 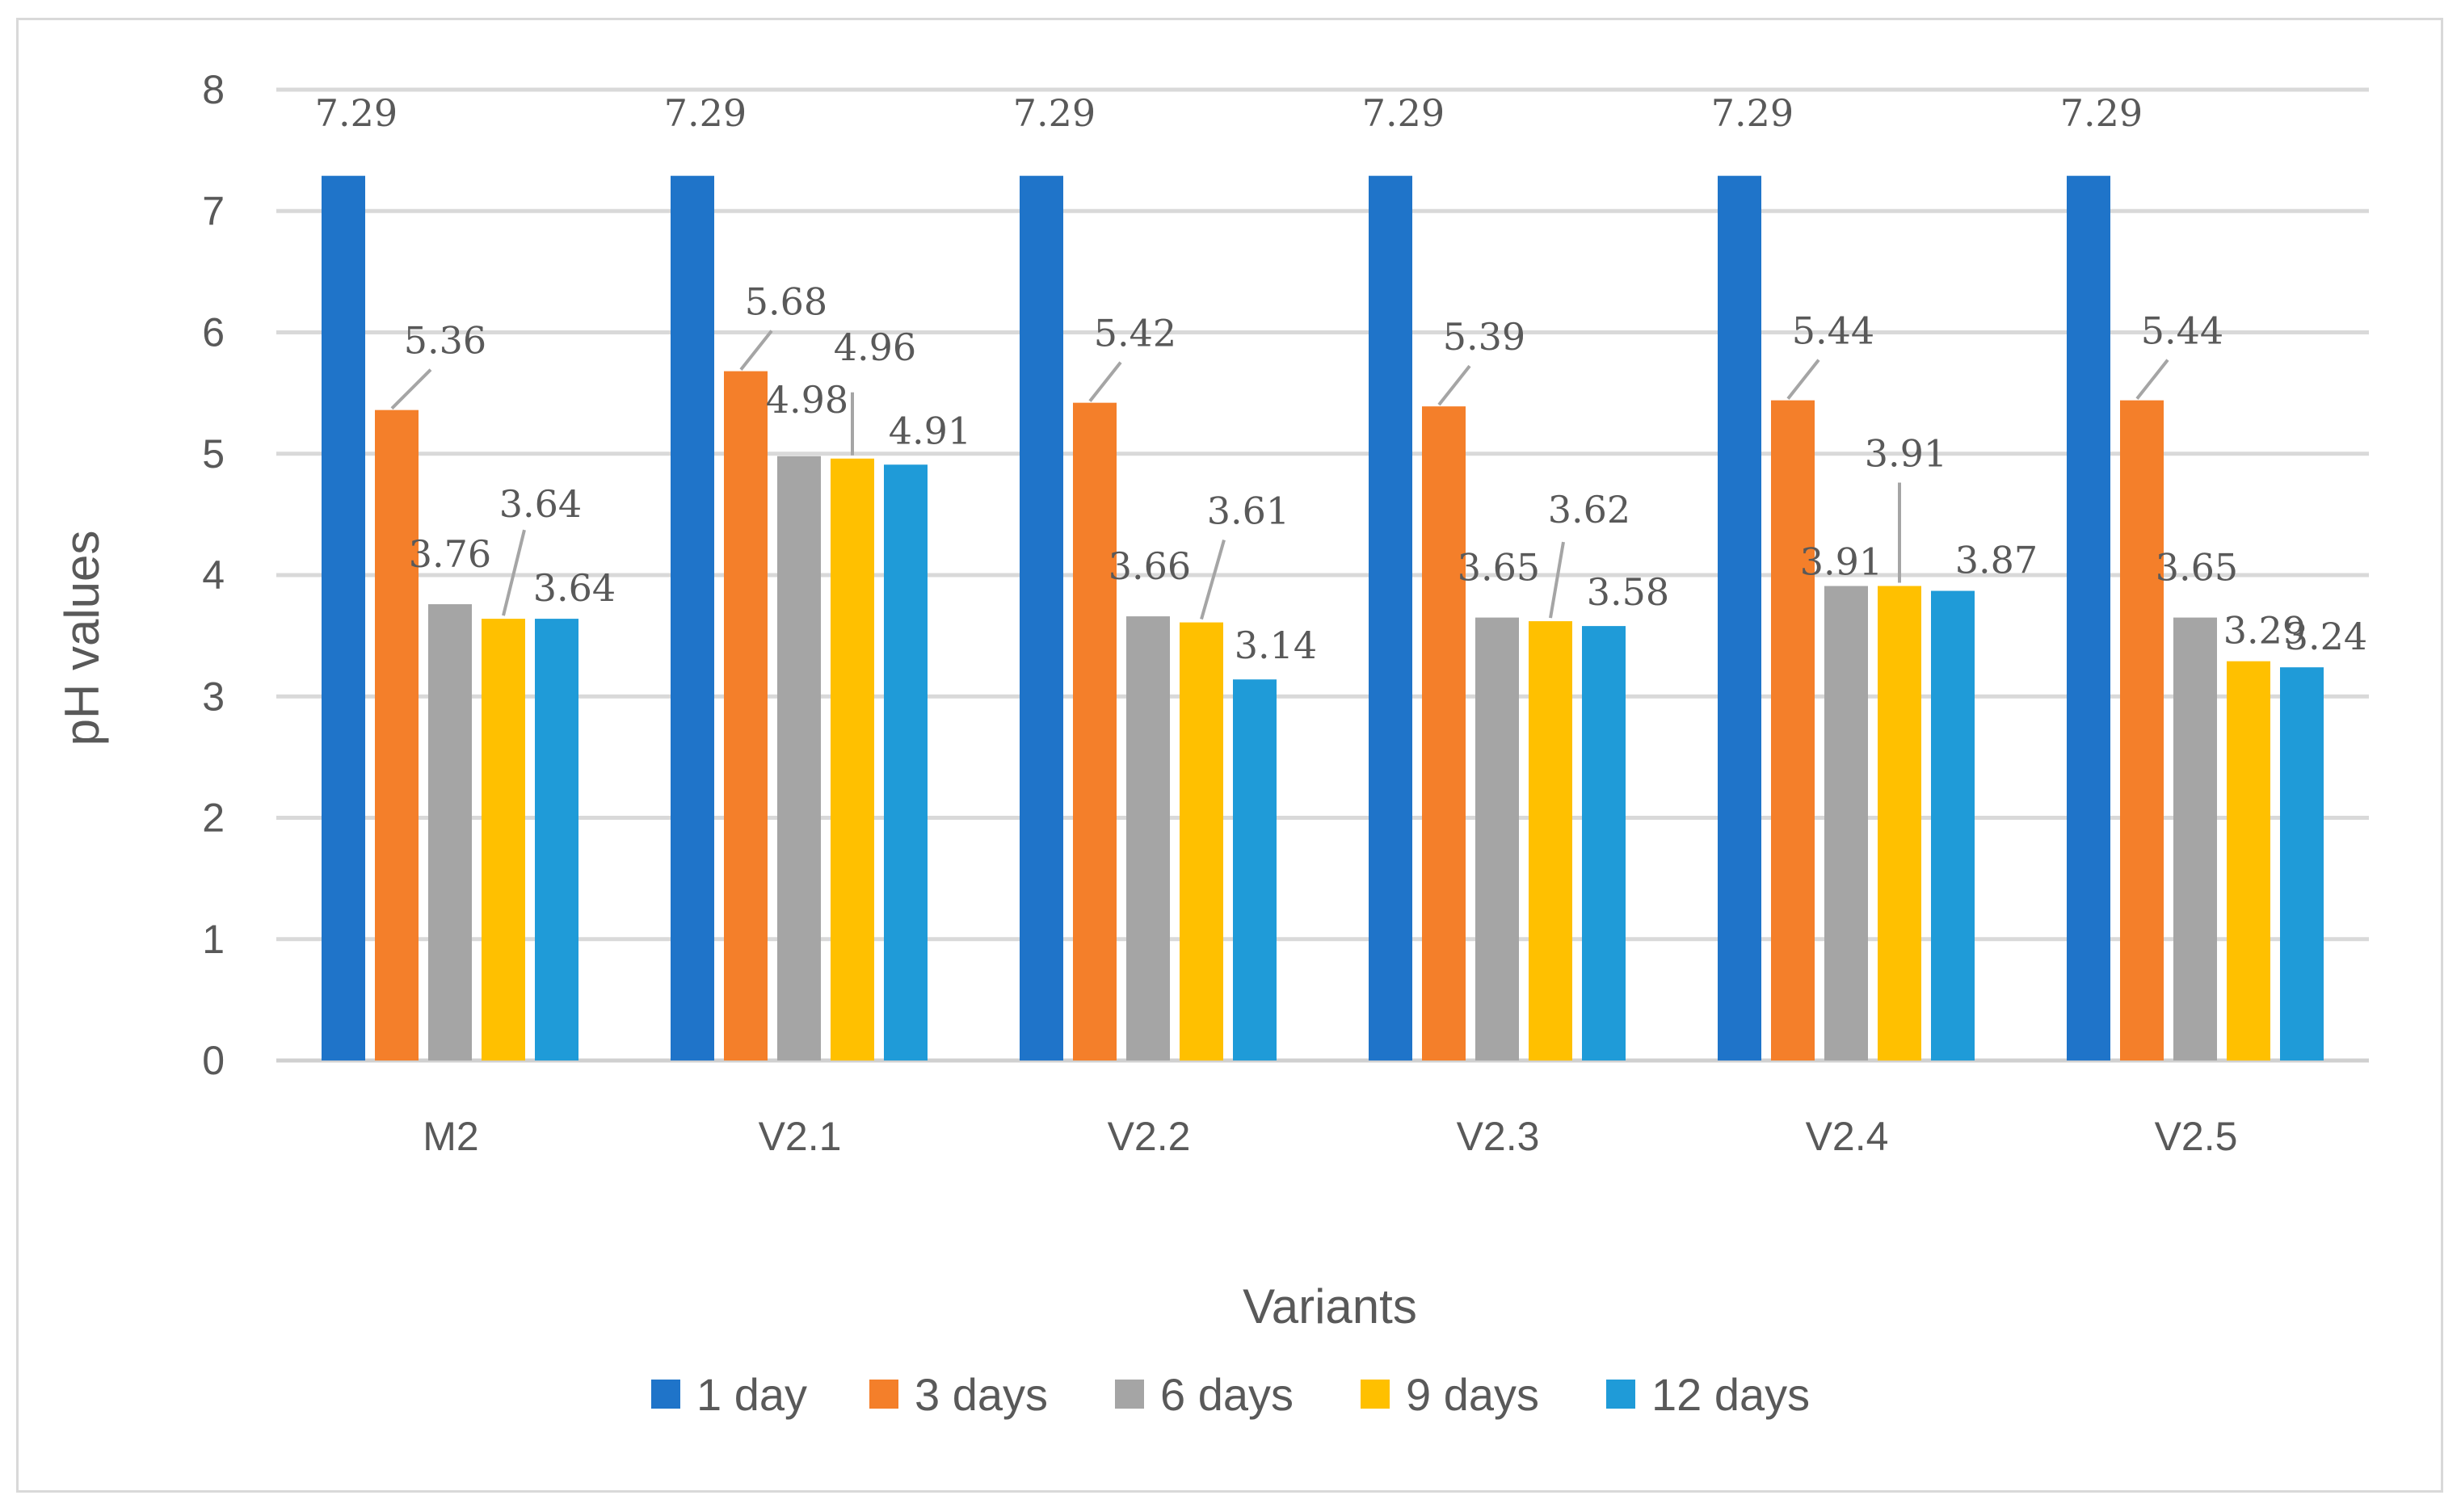 I want to click on bar-V2.3-6-days, so click(x=1497, y=838).